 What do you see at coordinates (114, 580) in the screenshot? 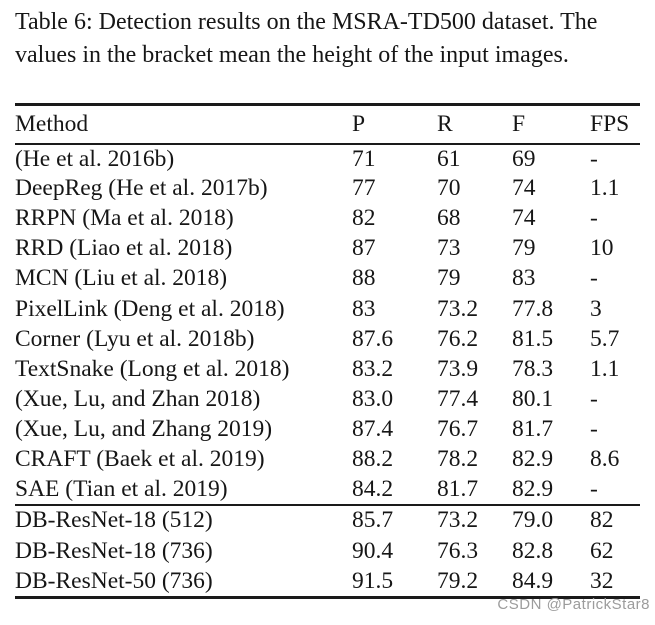
I see `cell-method: DB-ResNet-50 (736)` at bounding box center [114, 580].